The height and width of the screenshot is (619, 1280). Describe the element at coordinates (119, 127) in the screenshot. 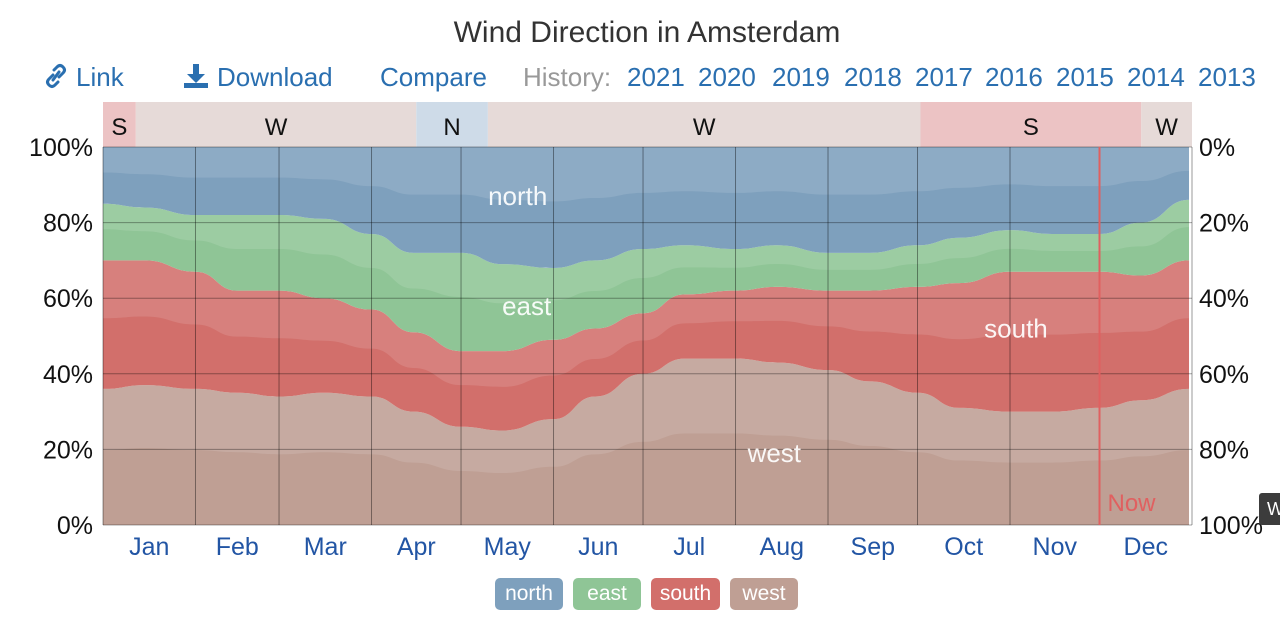

I see `dominant-band-label-0: S` at that location.